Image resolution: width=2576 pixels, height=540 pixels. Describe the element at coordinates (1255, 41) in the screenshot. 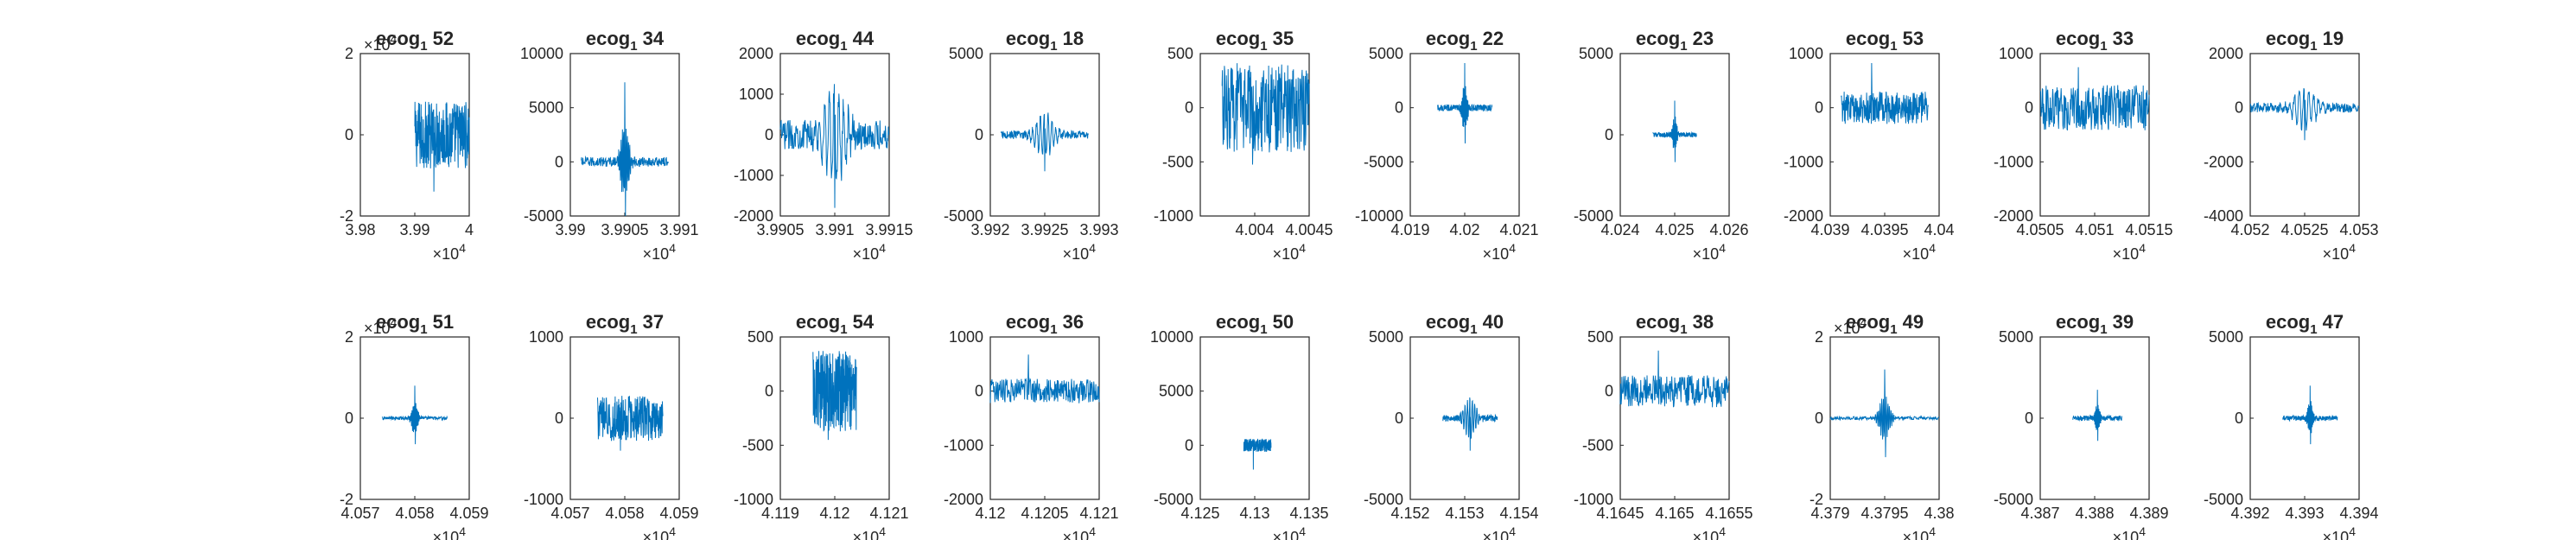

I see `subplot-title: ecog1 35` at that location.